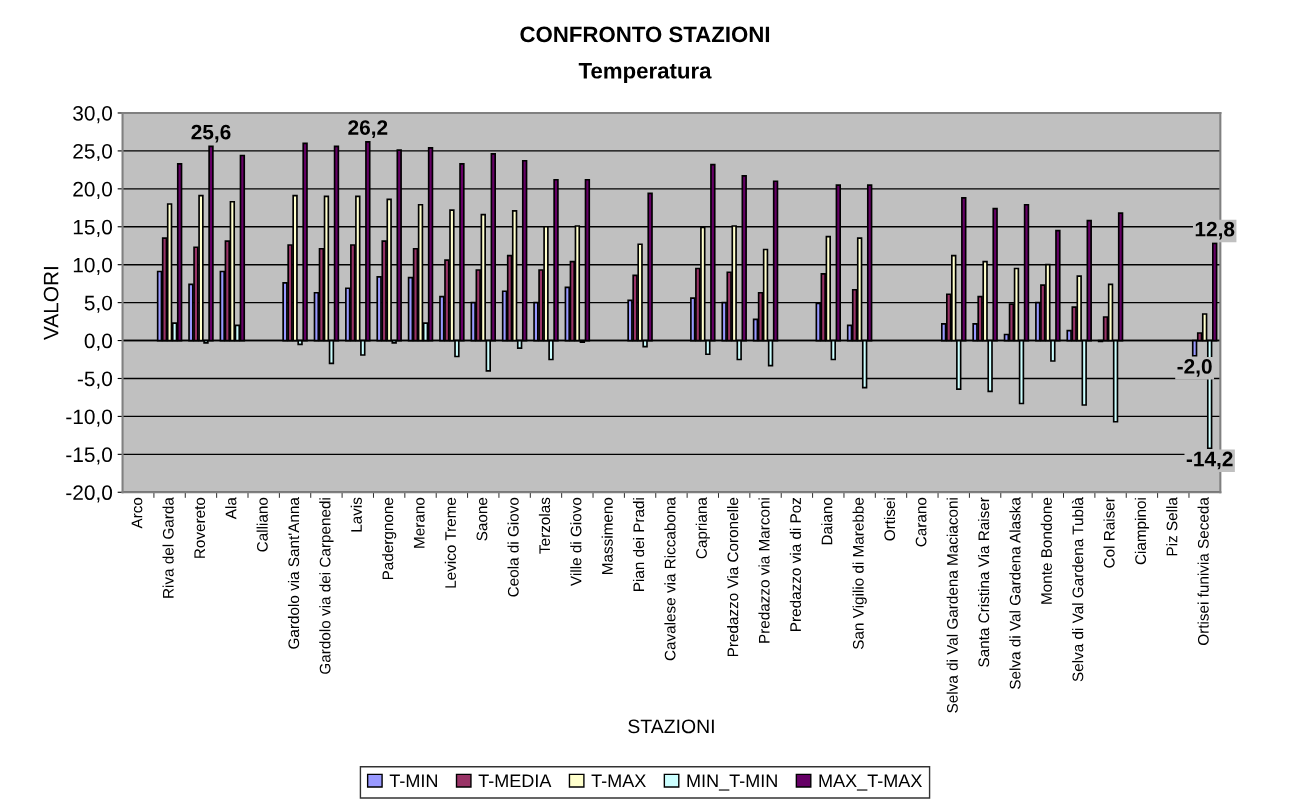  What do you see at coordinates (356, 514) in the screenshot?
I see `x-tick-label: Lavis` at bounding box center [356, 514].